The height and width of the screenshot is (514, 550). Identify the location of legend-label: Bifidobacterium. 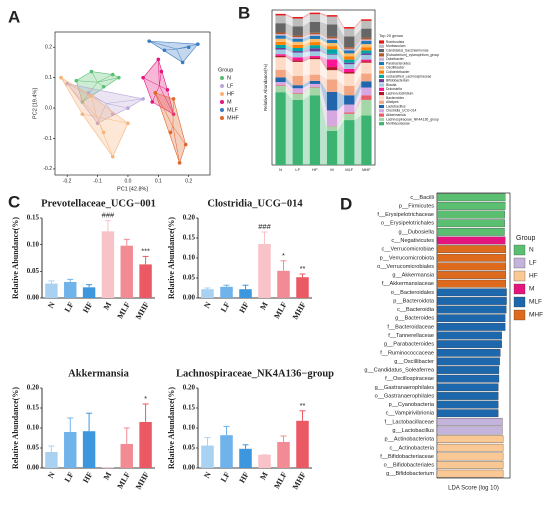
(398, 81).